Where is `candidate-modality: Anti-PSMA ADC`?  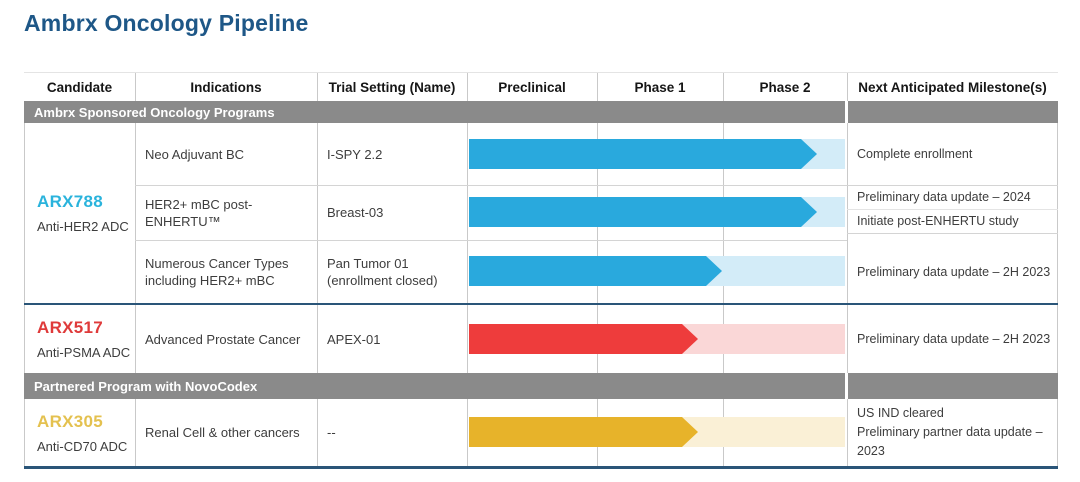 candidate-modality: Anti-PSMA ADC is located at coordinates (84, 352).